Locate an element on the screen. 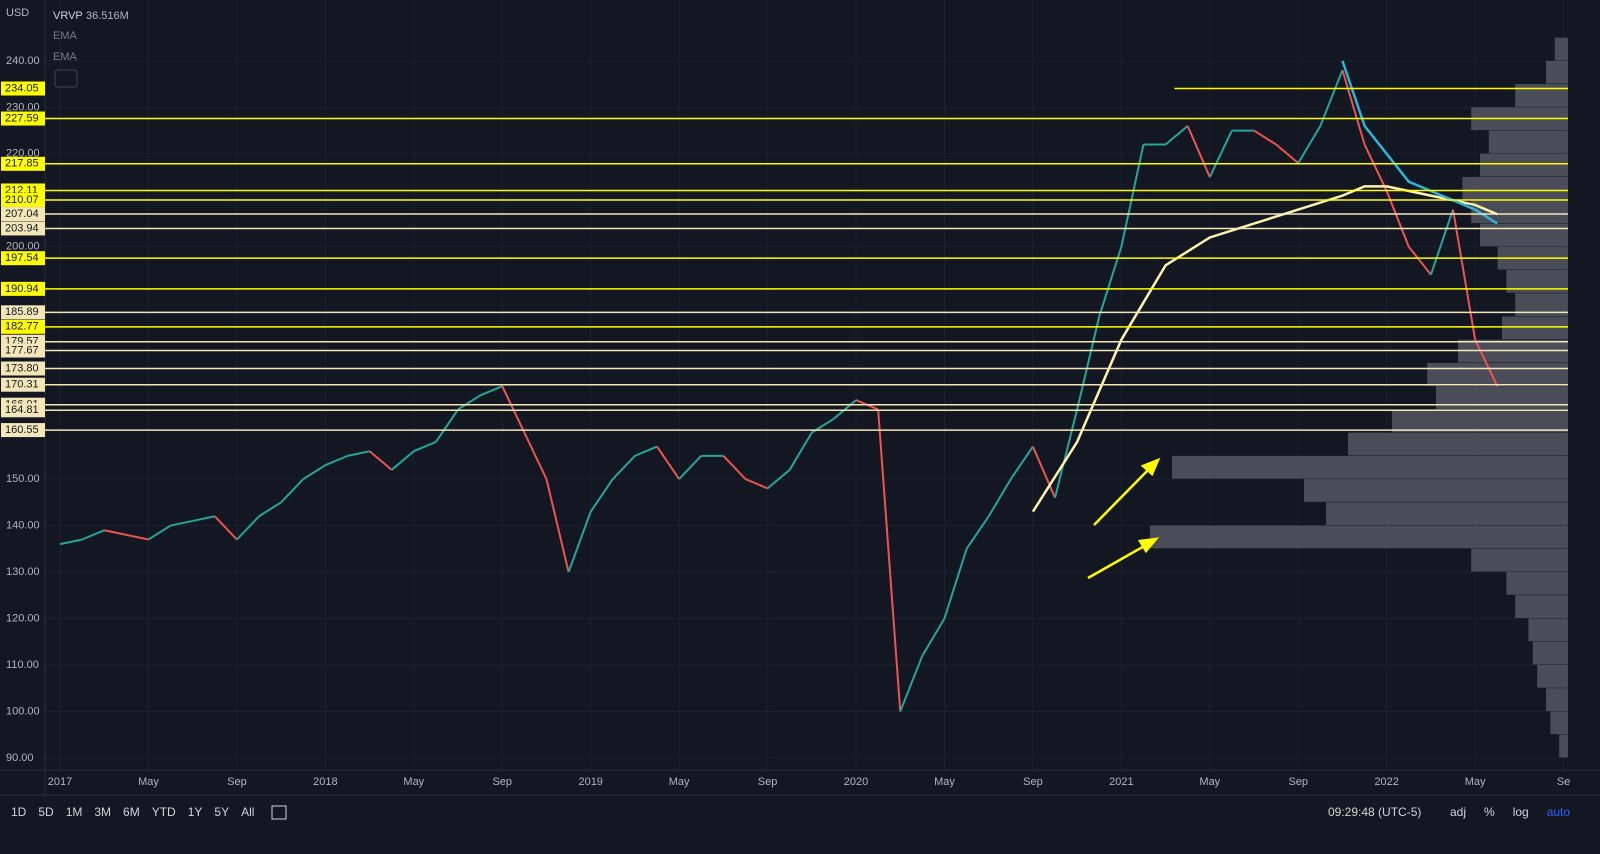  arrow is located at coordinates (1117, 561).